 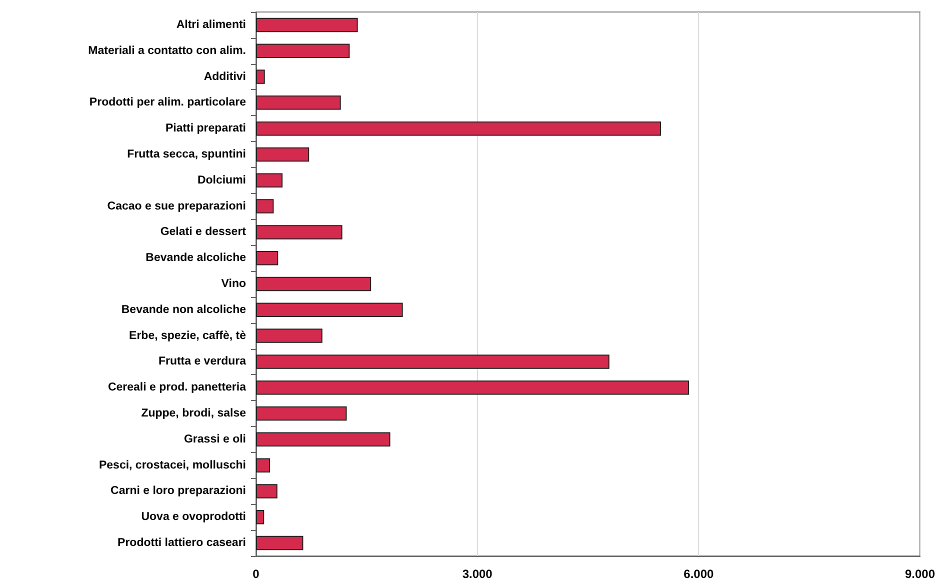 I want to click on y-tick-label: Dolciumi, so click(x=221, y=180).